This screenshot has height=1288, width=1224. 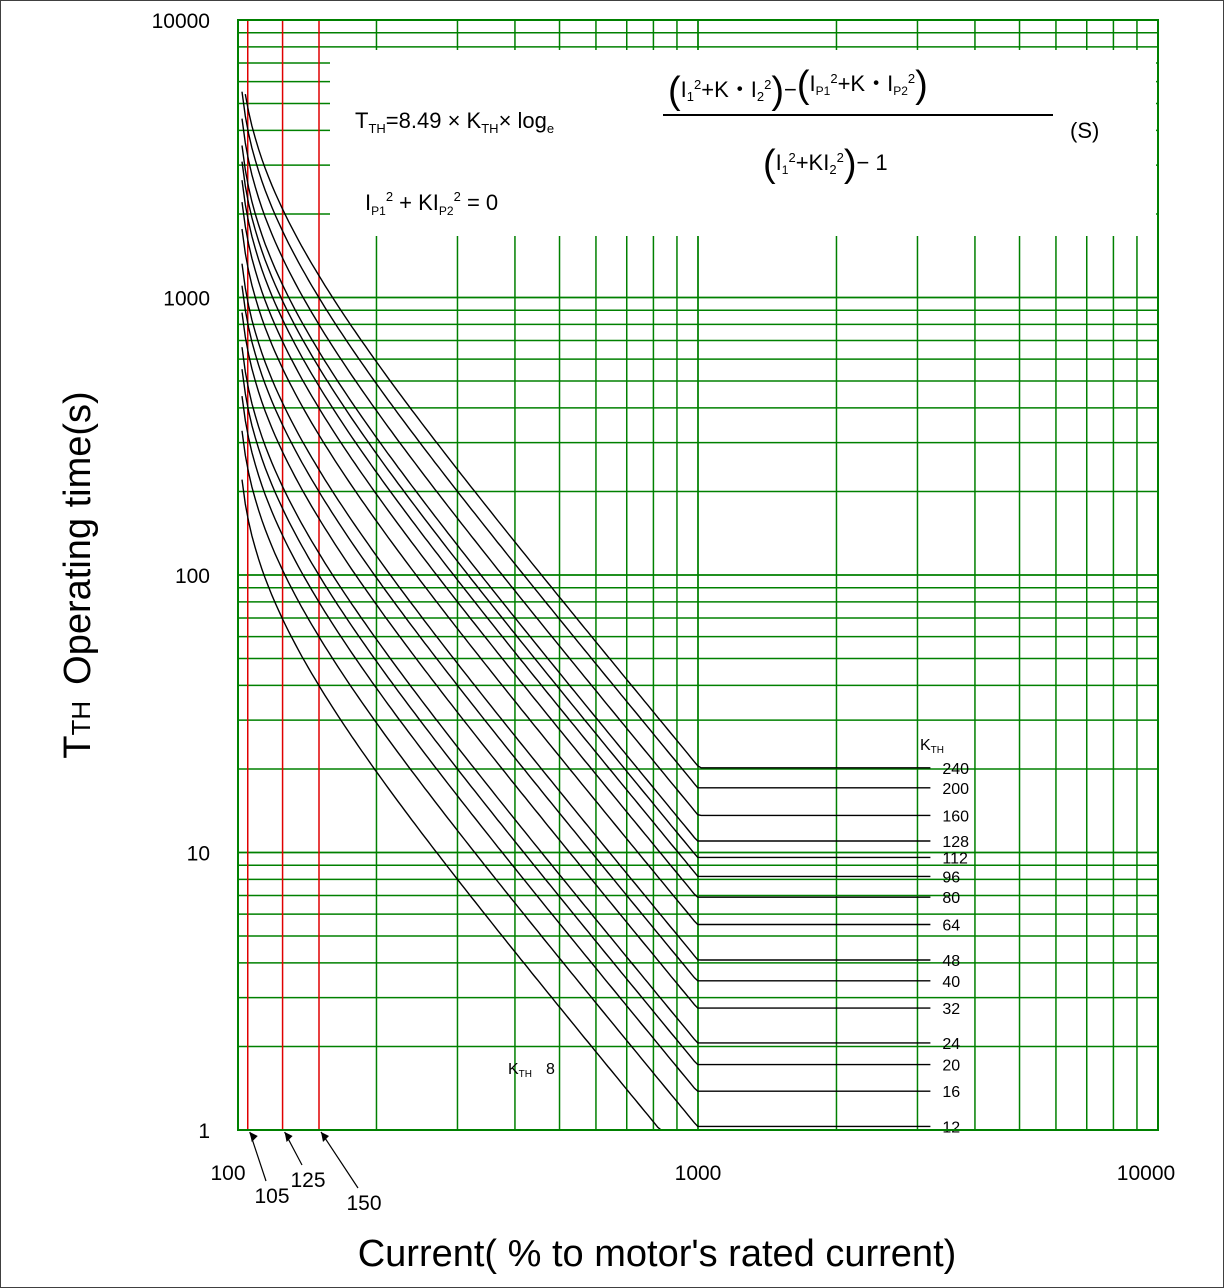 I want to click on marker-label-150: 150, so click(x=363, y=1203).